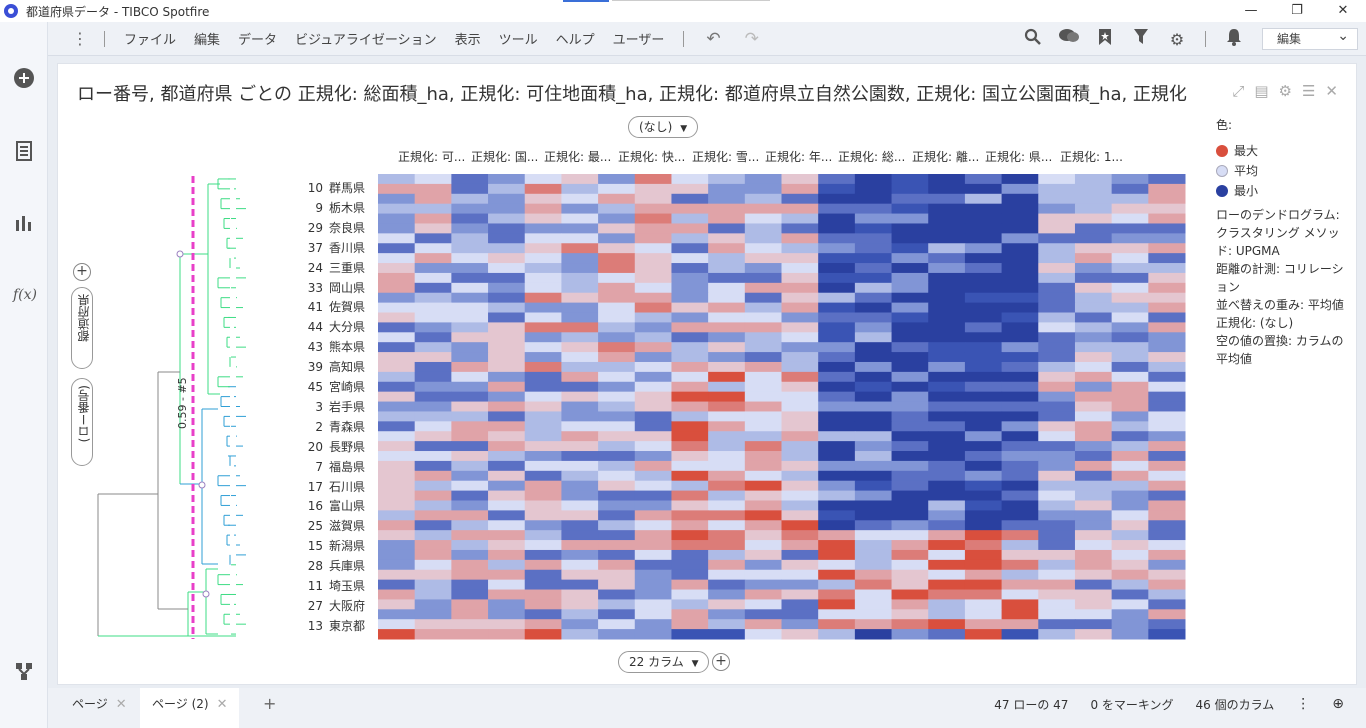  What do you see at coordinates (330, 346) in the screenshot?
I see `row-label: 43 熊本県` at bounding box center [330, 346].